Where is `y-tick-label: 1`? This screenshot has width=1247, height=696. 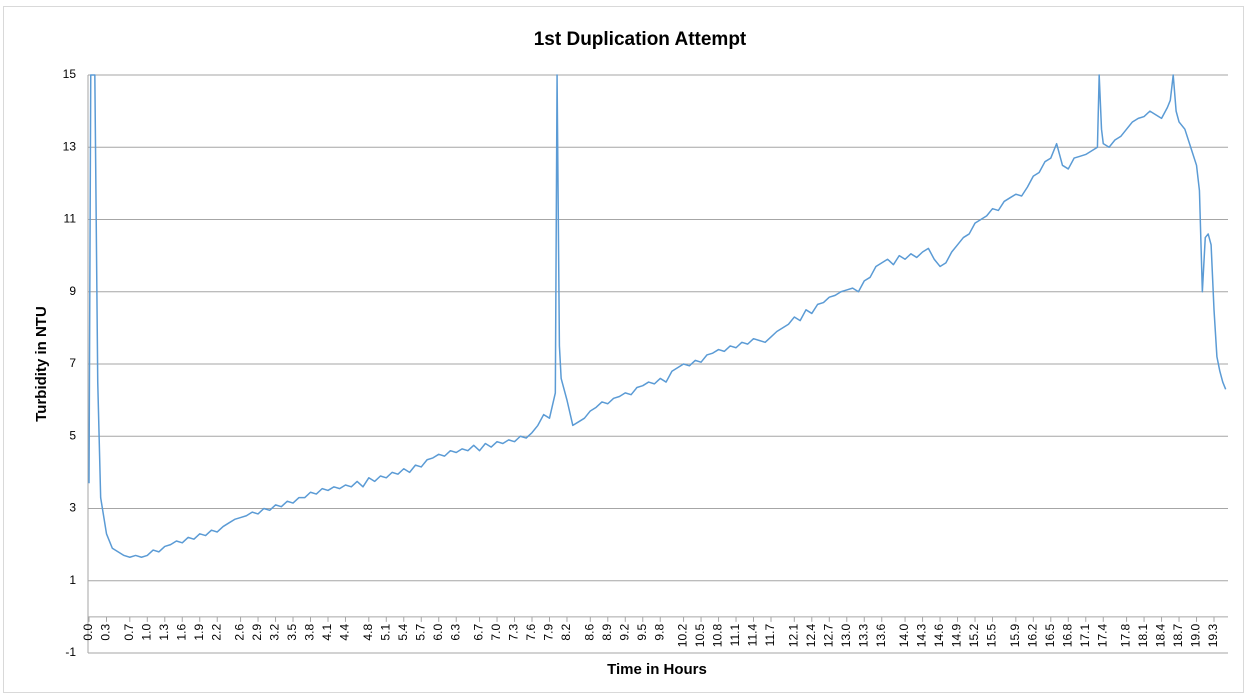
y-tick-label: 1 is located at coordinates (72, 580).